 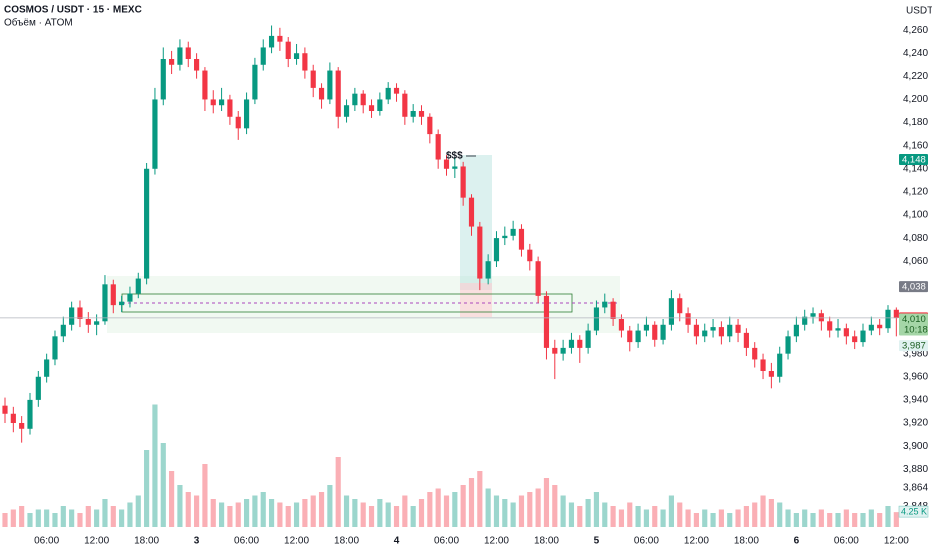 I want to click on y-tick-label: 4,240, so click(x=915, y=53).